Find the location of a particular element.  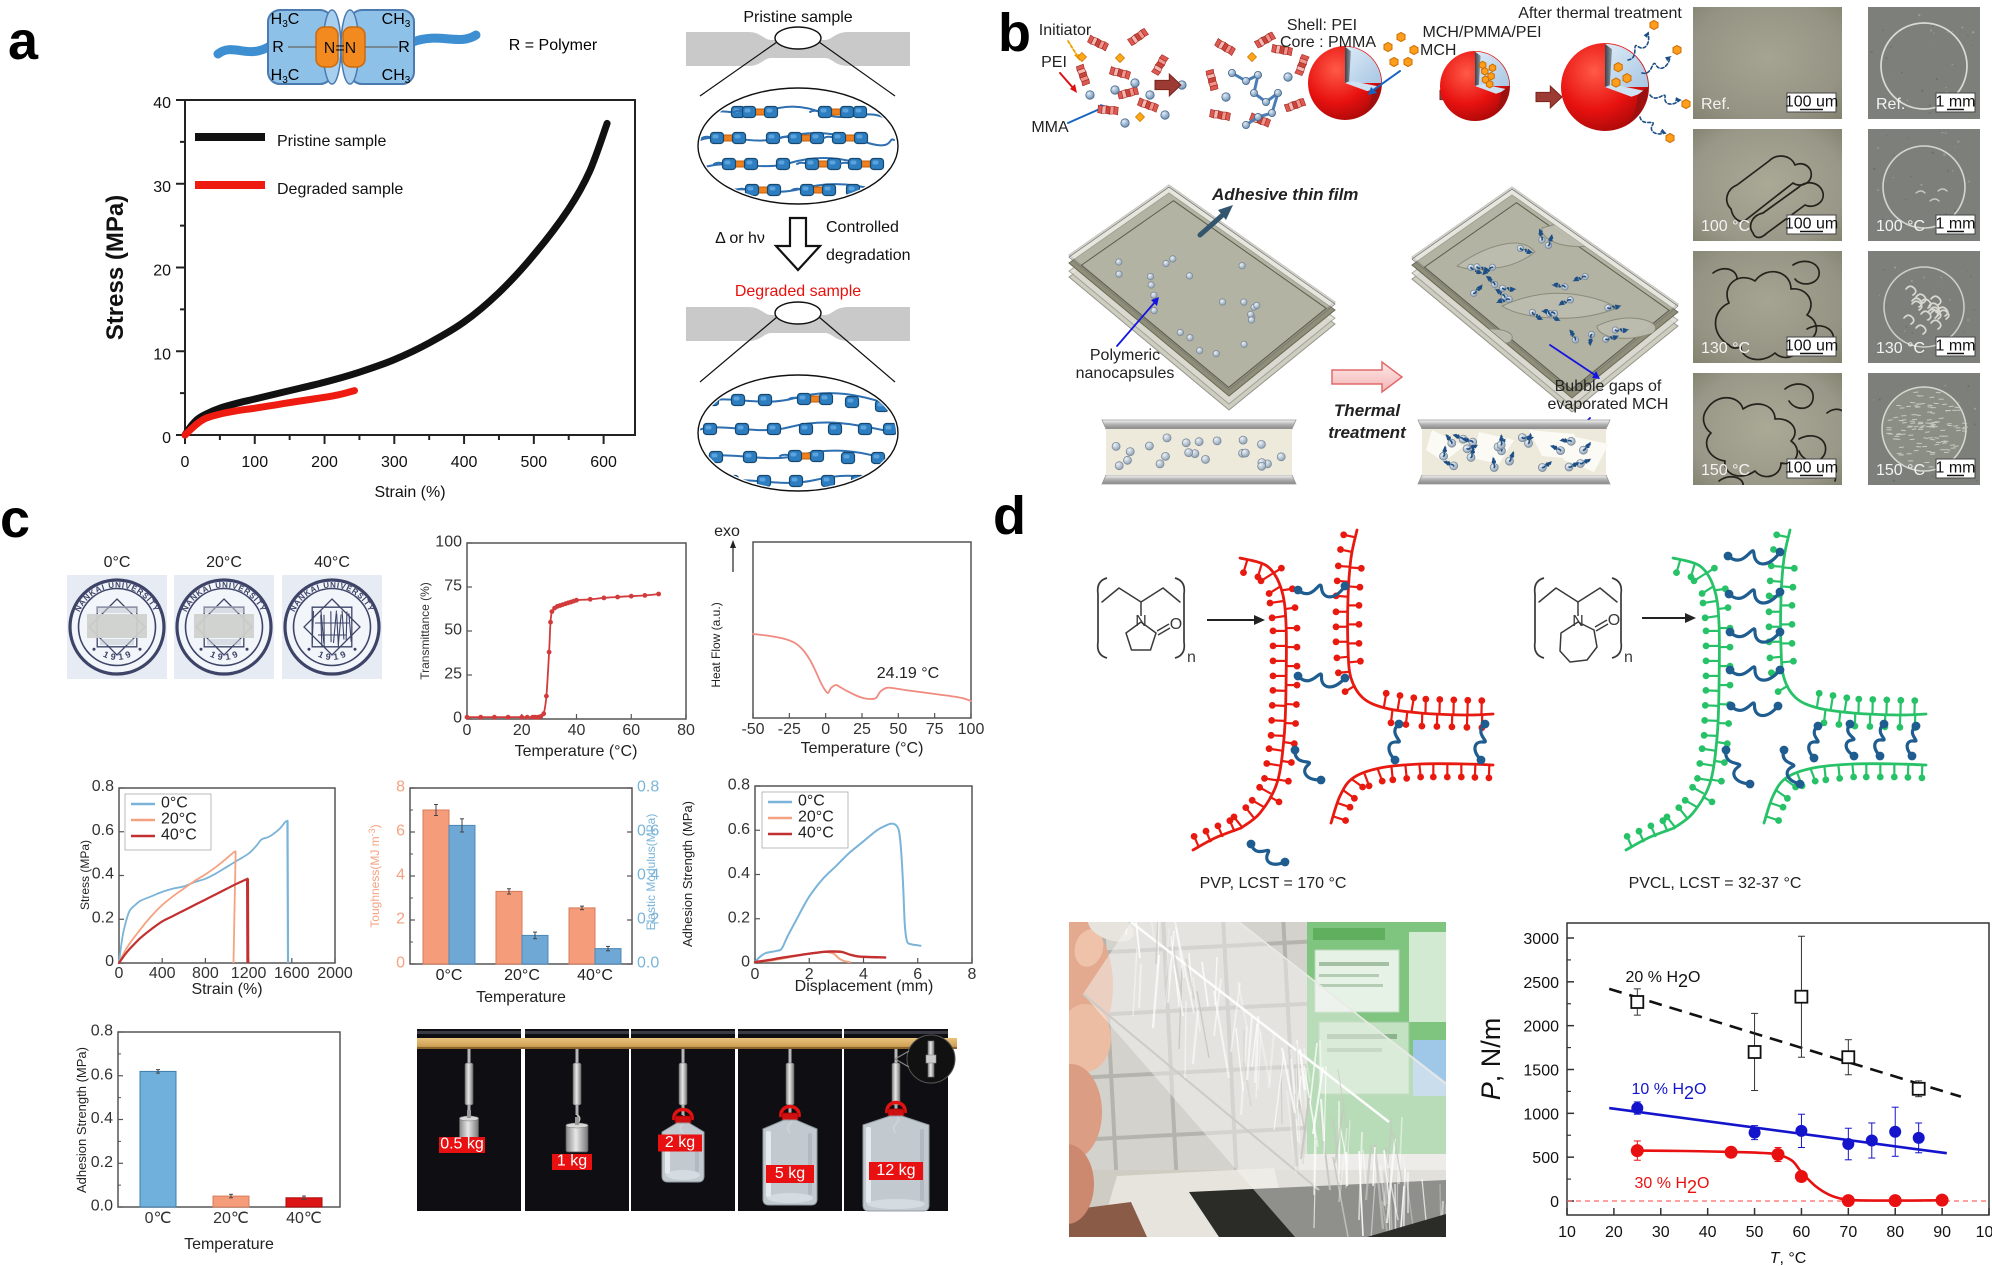

svg-text: 150 °C is located at coordinates (1900, 470).